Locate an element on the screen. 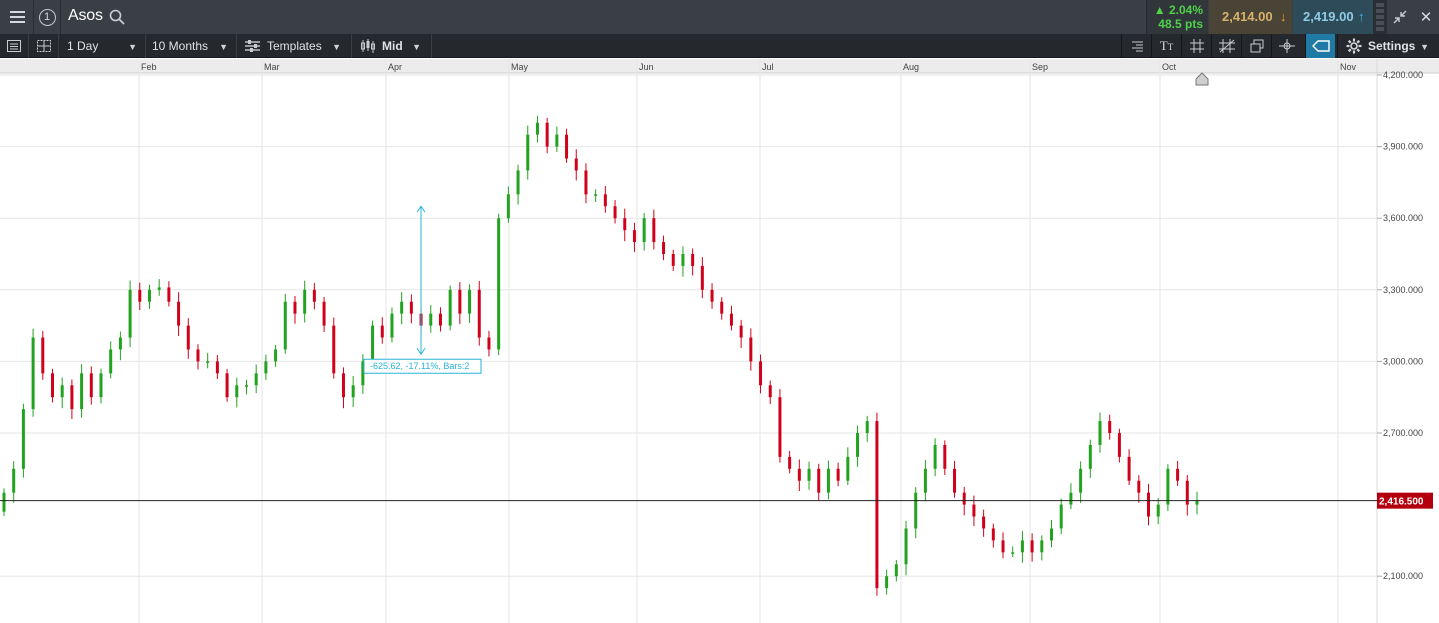 The image size is (1439, 623). layout-grid-icon is located at coordinates (44, 46).